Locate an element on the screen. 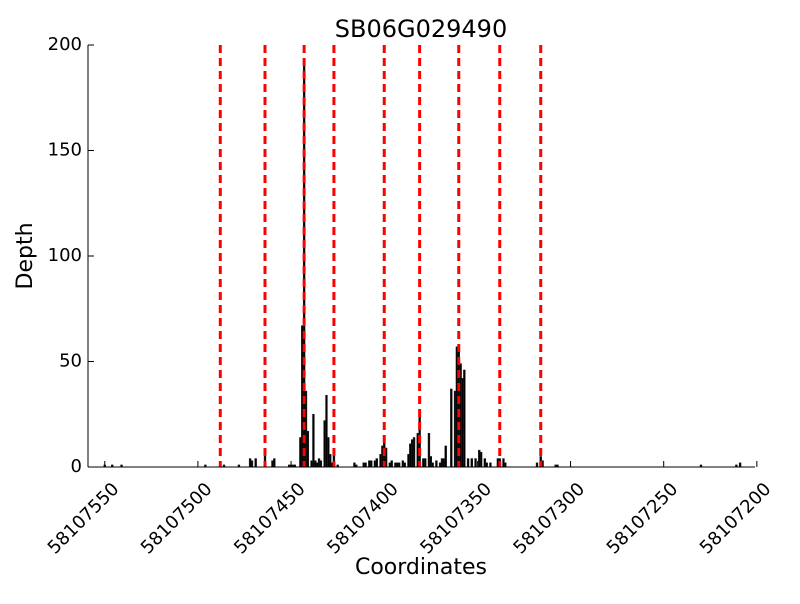  y-tick-label: 50 is located at coordinates (70, 361).